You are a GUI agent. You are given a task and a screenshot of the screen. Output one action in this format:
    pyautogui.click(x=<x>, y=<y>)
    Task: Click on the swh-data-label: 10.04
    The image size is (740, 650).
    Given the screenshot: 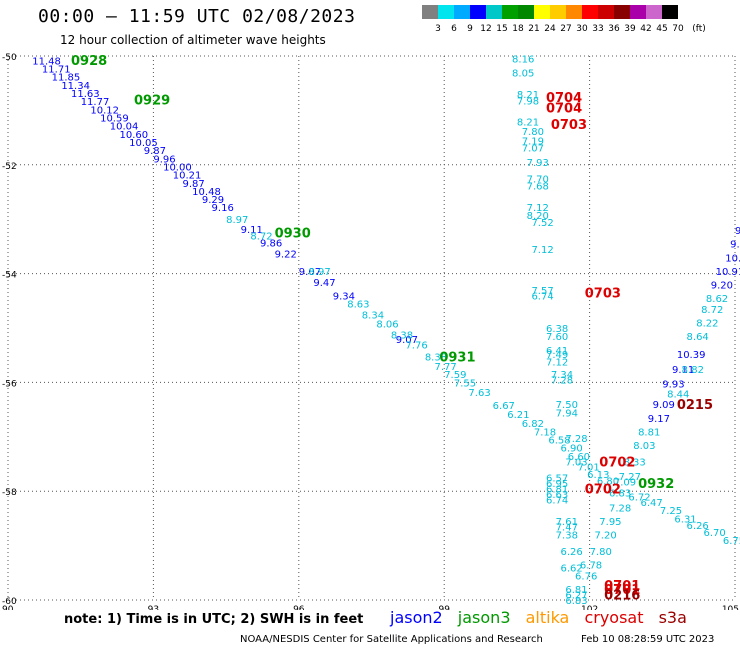 What is the action you would take?
    pyautogui.click(x=124, y=127)
    